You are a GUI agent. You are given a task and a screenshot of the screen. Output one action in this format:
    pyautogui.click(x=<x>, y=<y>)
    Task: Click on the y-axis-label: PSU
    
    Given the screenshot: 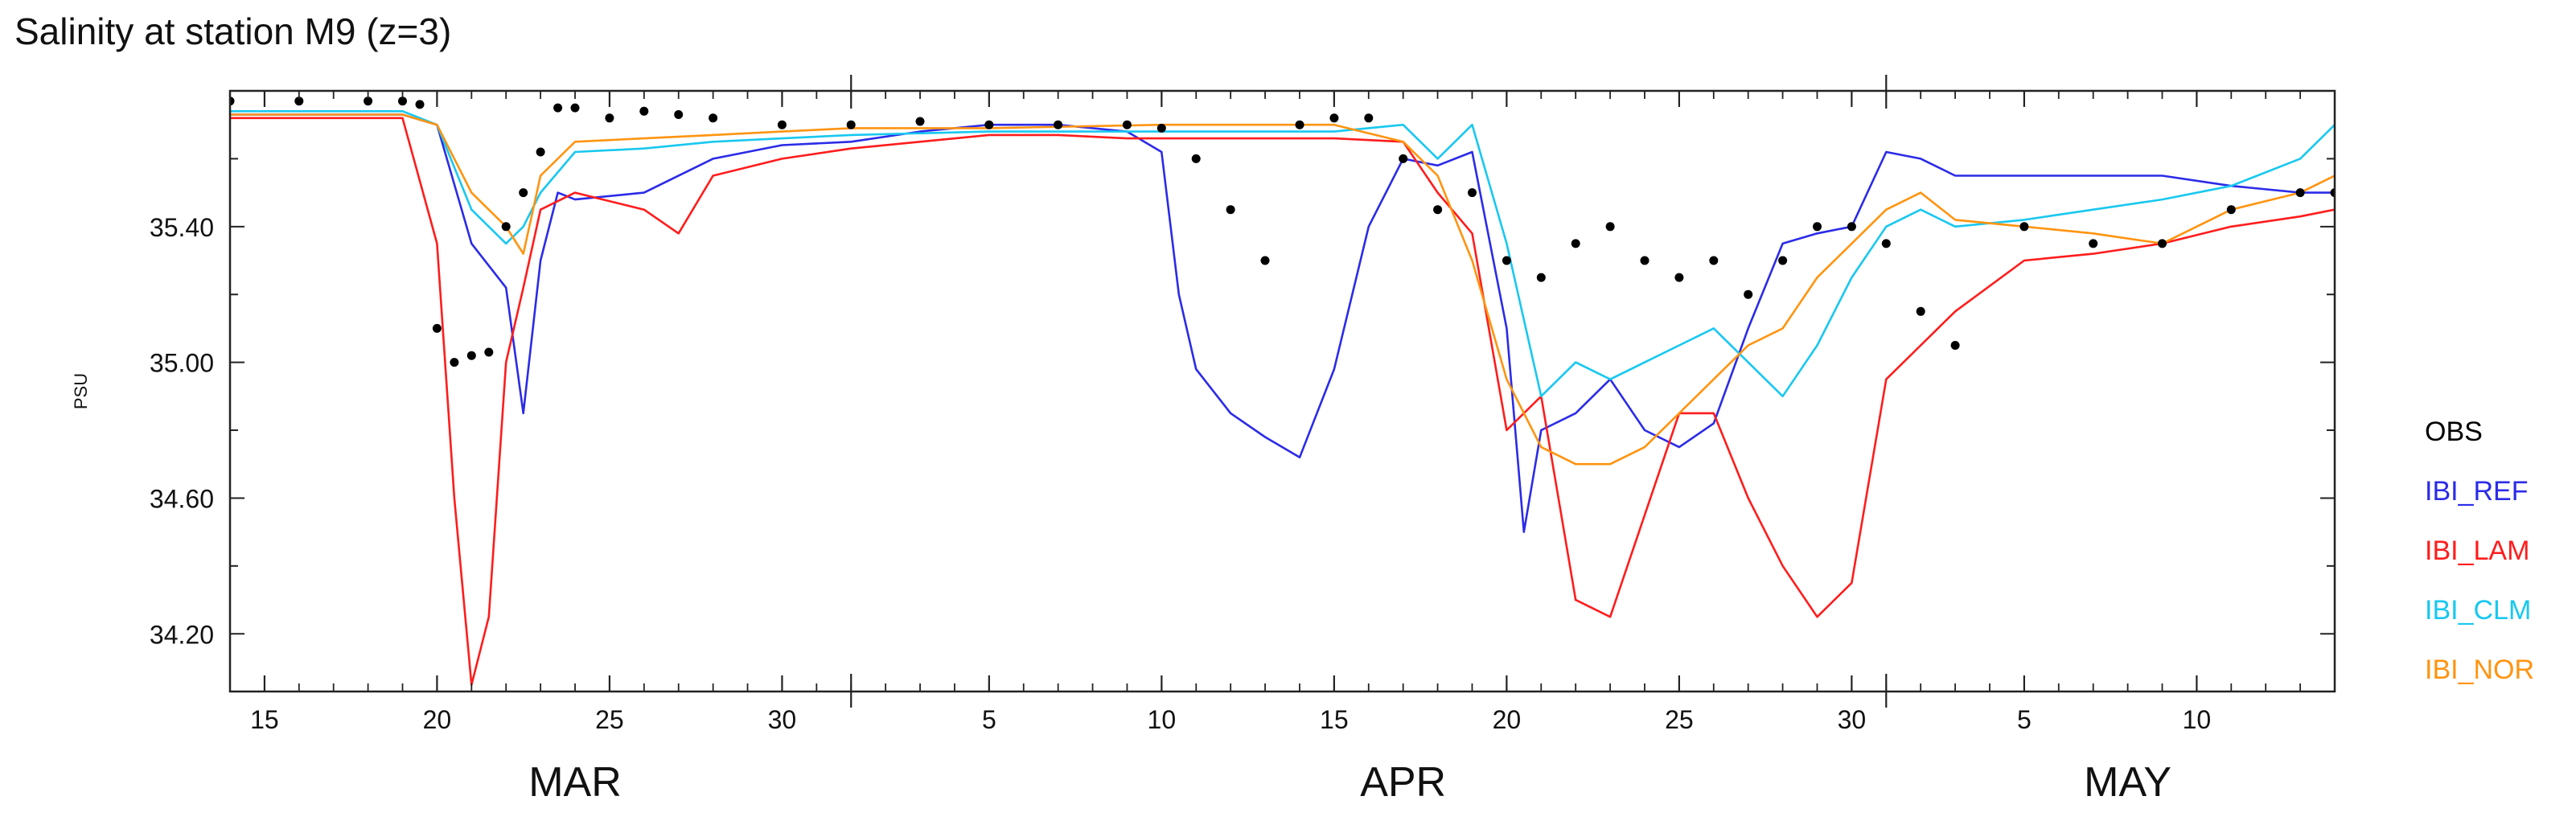 What is the action you would take?
    pyautogui.click(x=81, y=391)
    